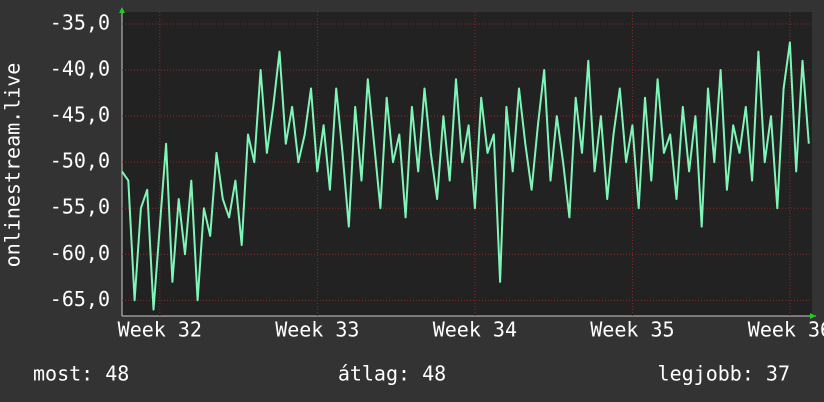  What do you see at coordinates (80, 22) in the screenshot?
I see `y-tick-label: -35,0` at bounding box center [80, 22].